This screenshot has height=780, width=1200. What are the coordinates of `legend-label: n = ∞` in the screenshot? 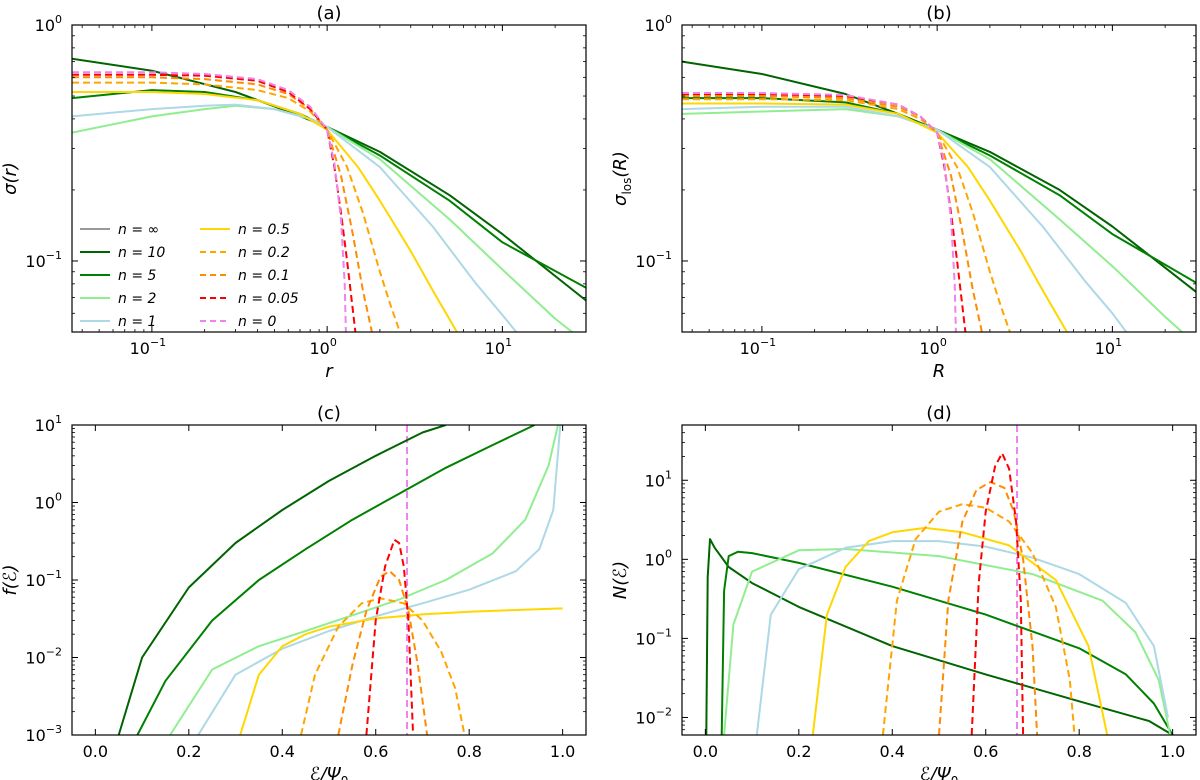 It's located at (138, 230).